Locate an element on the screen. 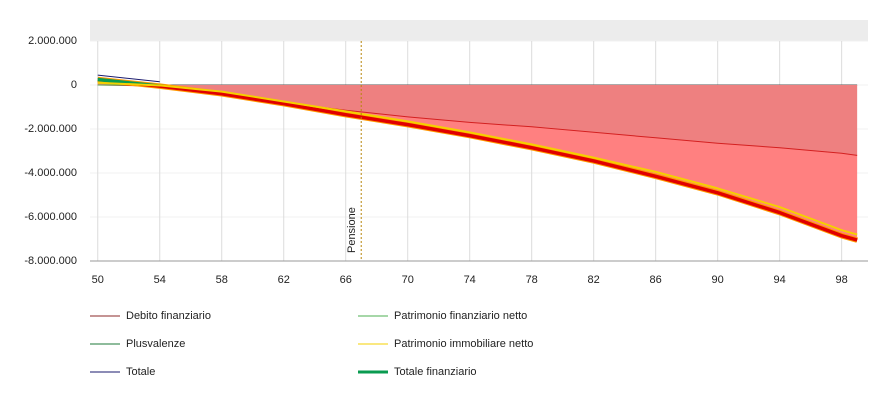  x-tick-label: 90 is located at coordinates (718, 280).